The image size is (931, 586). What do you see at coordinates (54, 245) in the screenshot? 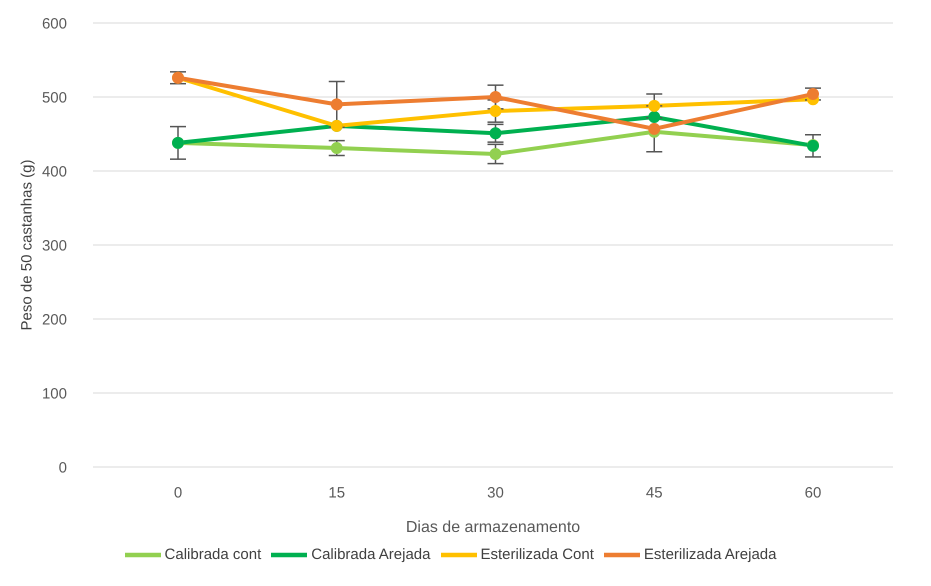
I see `y-tick-label: 300` at bounding box center [54, 245].